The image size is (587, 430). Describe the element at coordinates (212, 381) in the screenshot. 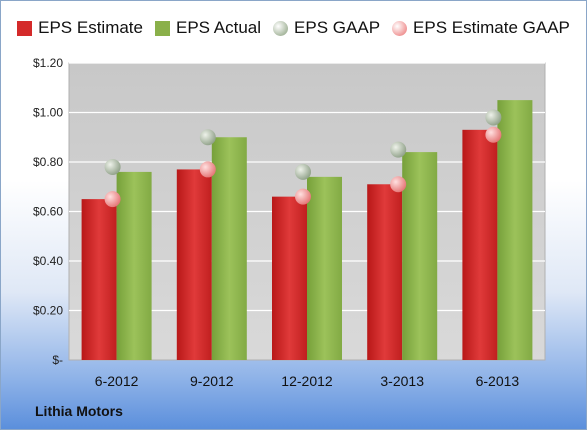

I see `x-tick-label: 9-2012` at that location.